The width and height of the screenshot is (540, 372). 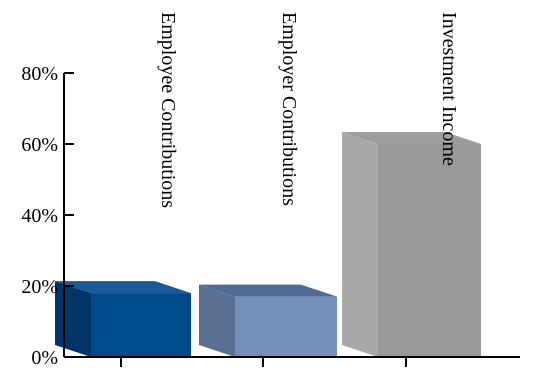 What do you see at coordinates (429, 250) in the screenshot?
I see `bar-front-investment-income` at bounding box center [429, 250].